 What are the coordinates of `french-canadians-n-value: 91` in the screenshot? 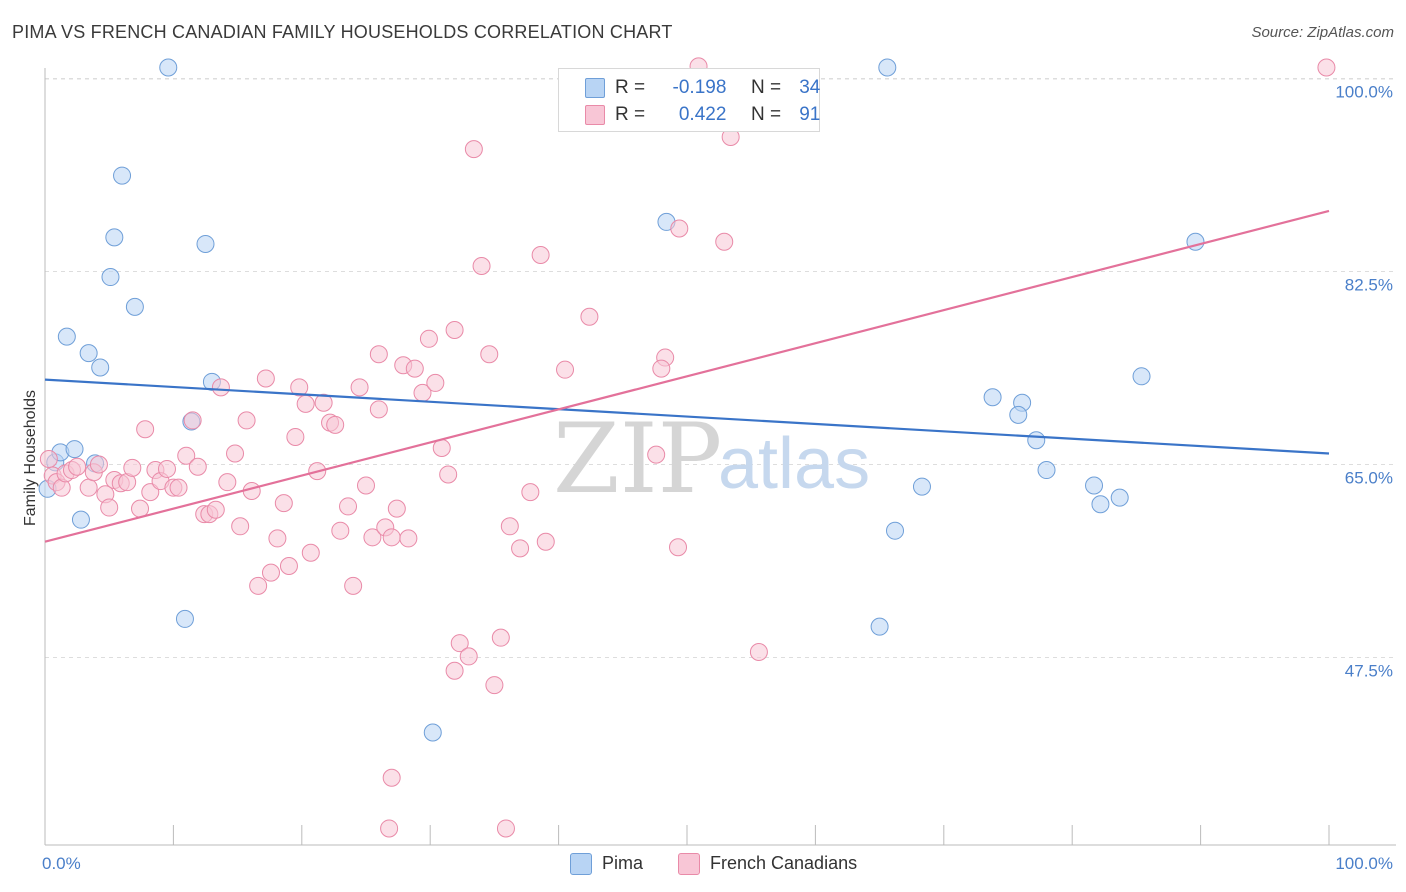 It's located at (810, 114).